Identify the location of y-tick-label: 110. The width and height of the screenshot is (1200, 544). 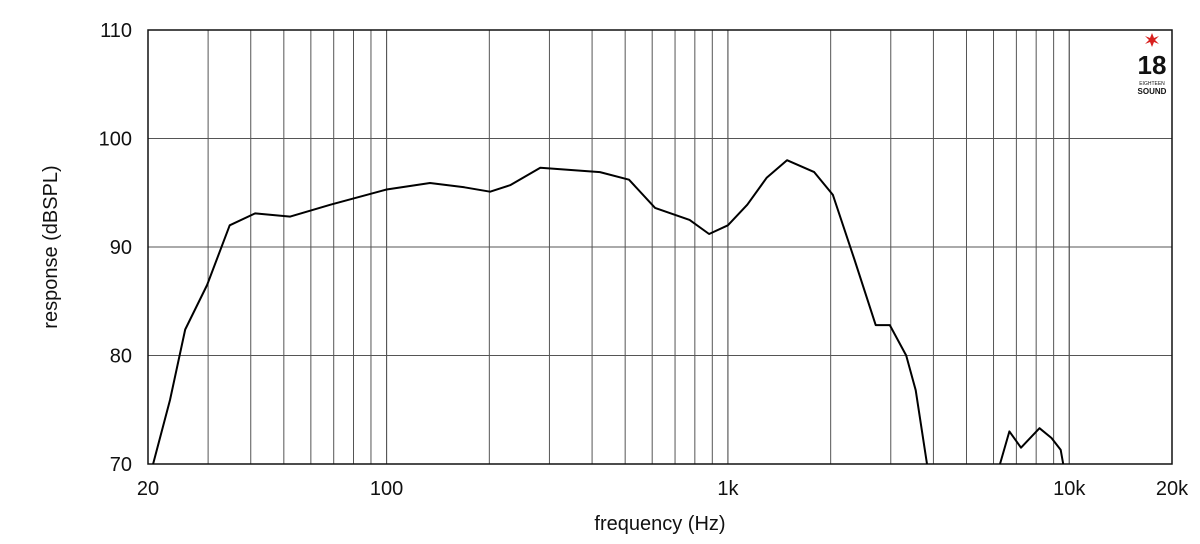
(116, 31).